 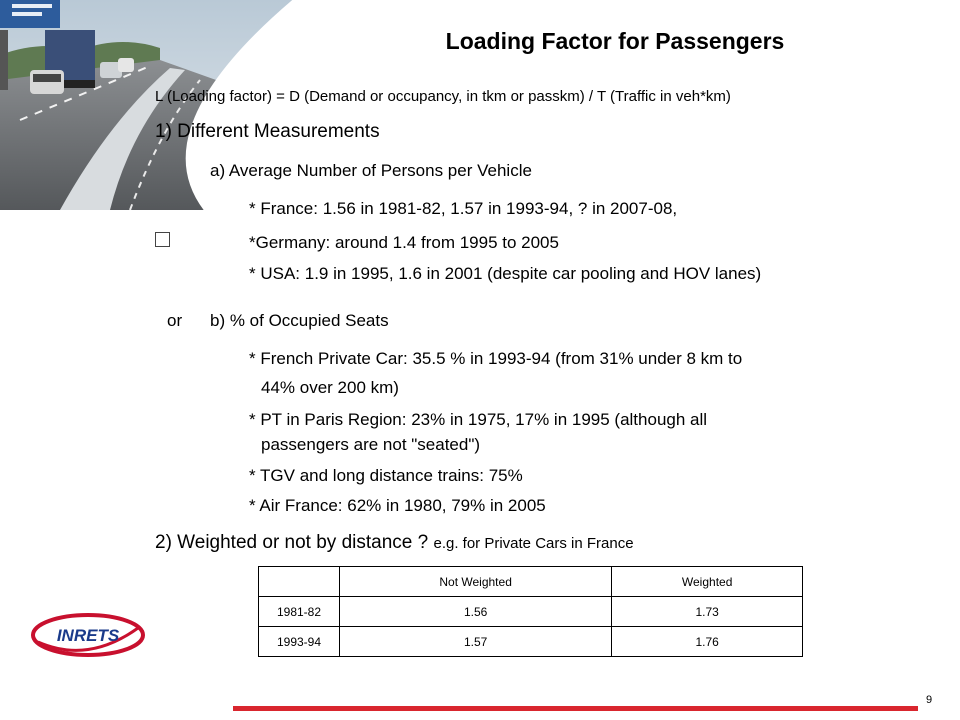 I want to click on table-header-cell: Weighted, so click(x=707, y=581).